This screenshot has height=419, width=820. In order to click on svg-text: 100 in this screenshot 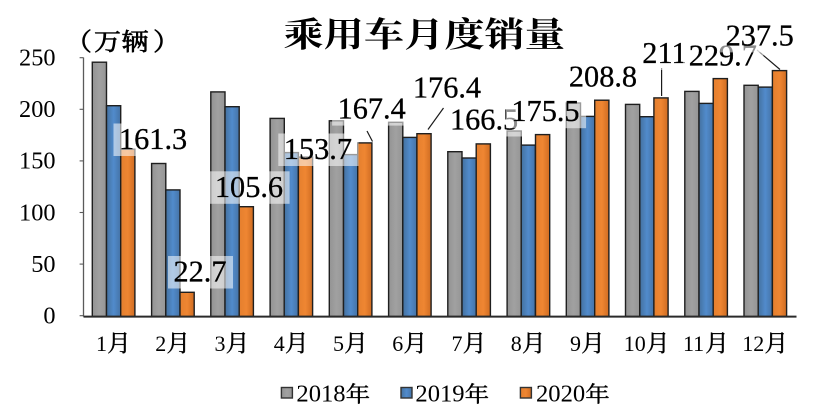, I will do `click(37, 212)`.